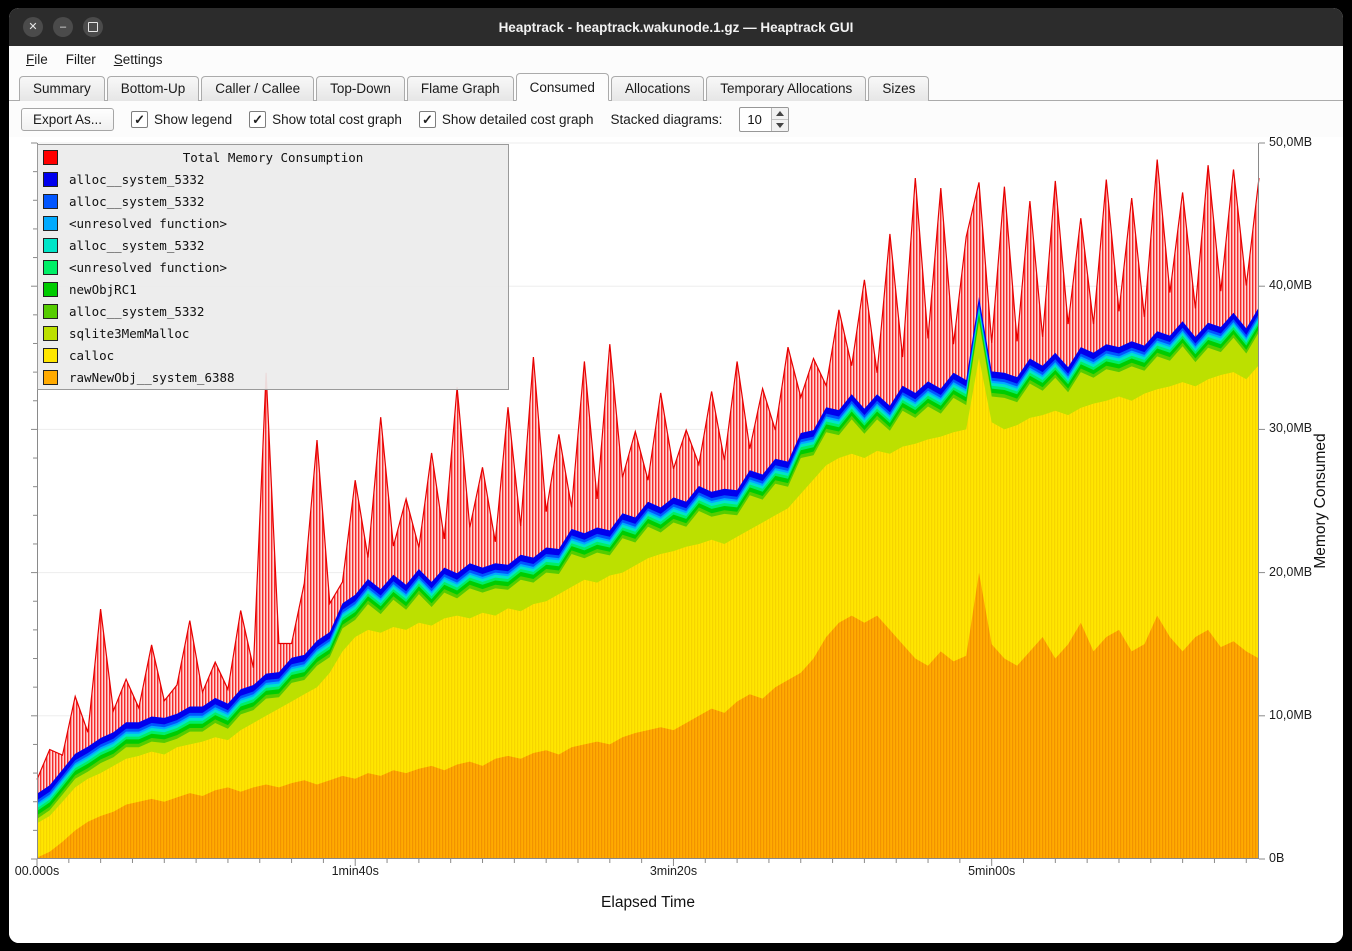 The width and height of the screenshot is (1352, 951). I want to click on legend-item-newobjrc1: newObjRC1, so click(273, 289).